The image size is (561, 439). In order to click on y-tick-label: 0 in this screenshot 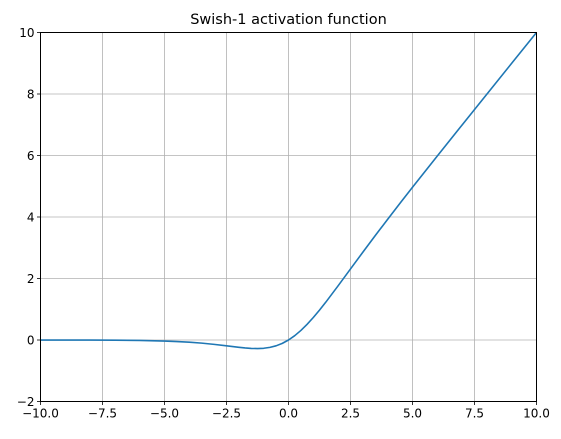, I will do `click(31, 340)`.